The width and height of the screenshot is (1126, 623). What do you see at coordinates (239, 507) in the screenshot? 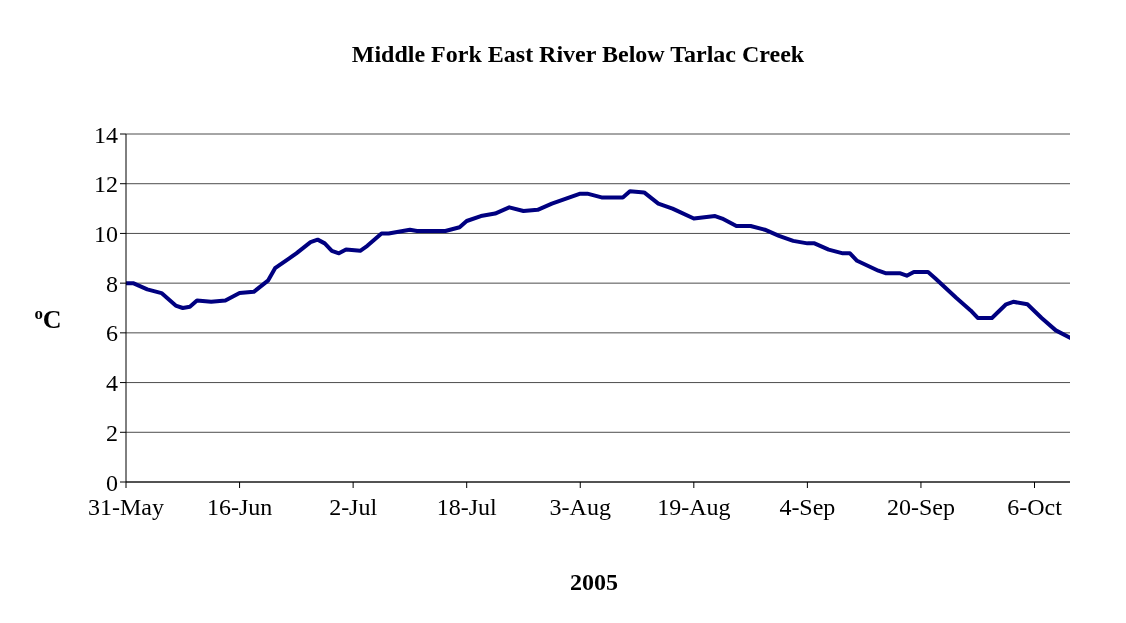
I see `x-tick-label: 16-Jun` at bounding box center [239, 507].